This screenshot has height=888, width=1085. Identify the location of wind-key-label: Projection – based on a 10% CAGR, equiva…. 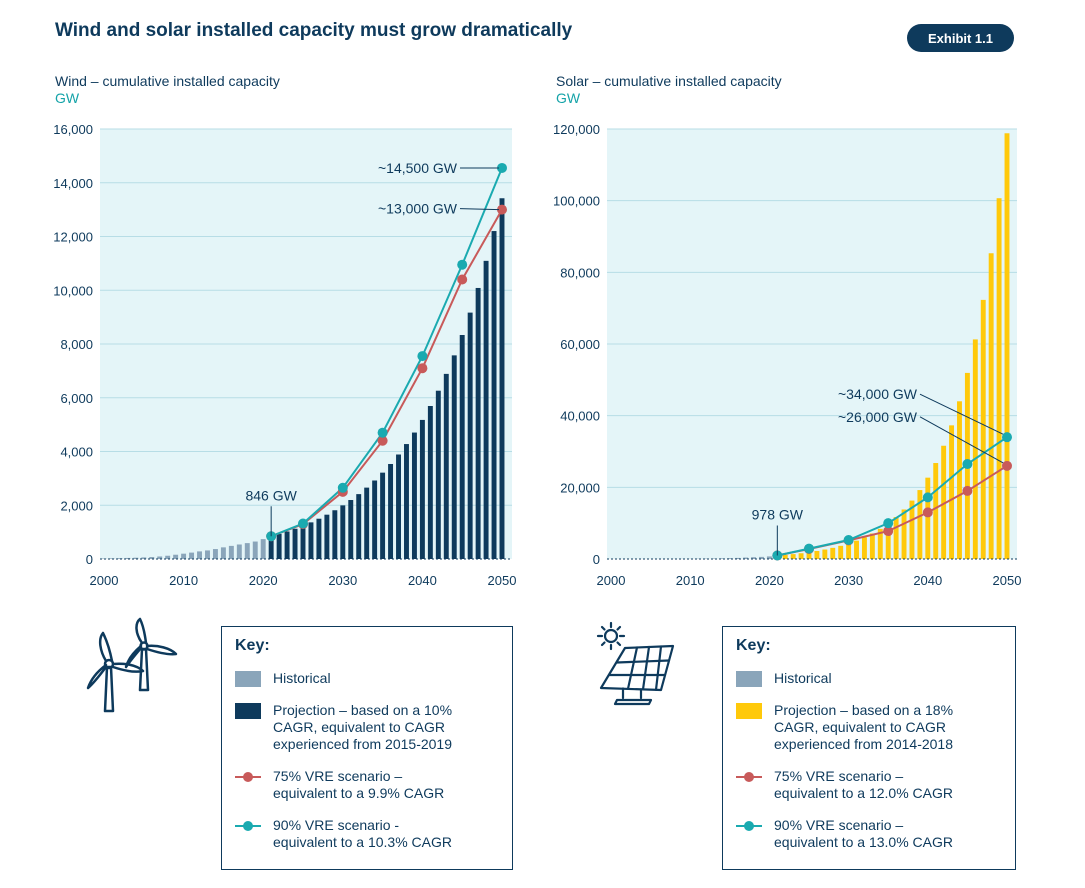
(363, 727).